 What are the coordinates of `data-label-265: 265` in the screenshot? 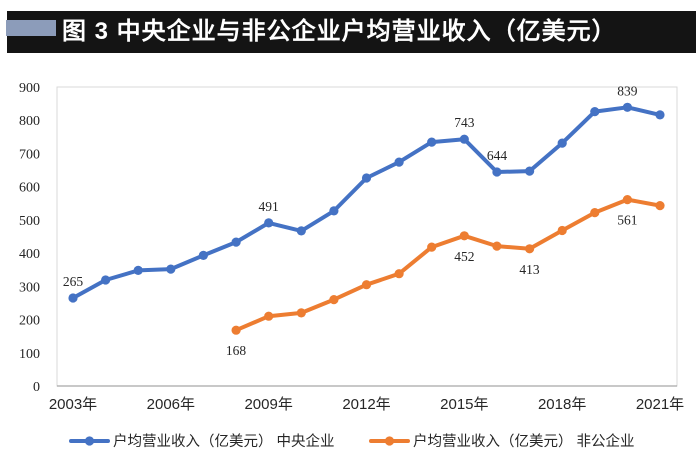 It's located at (73, 281).